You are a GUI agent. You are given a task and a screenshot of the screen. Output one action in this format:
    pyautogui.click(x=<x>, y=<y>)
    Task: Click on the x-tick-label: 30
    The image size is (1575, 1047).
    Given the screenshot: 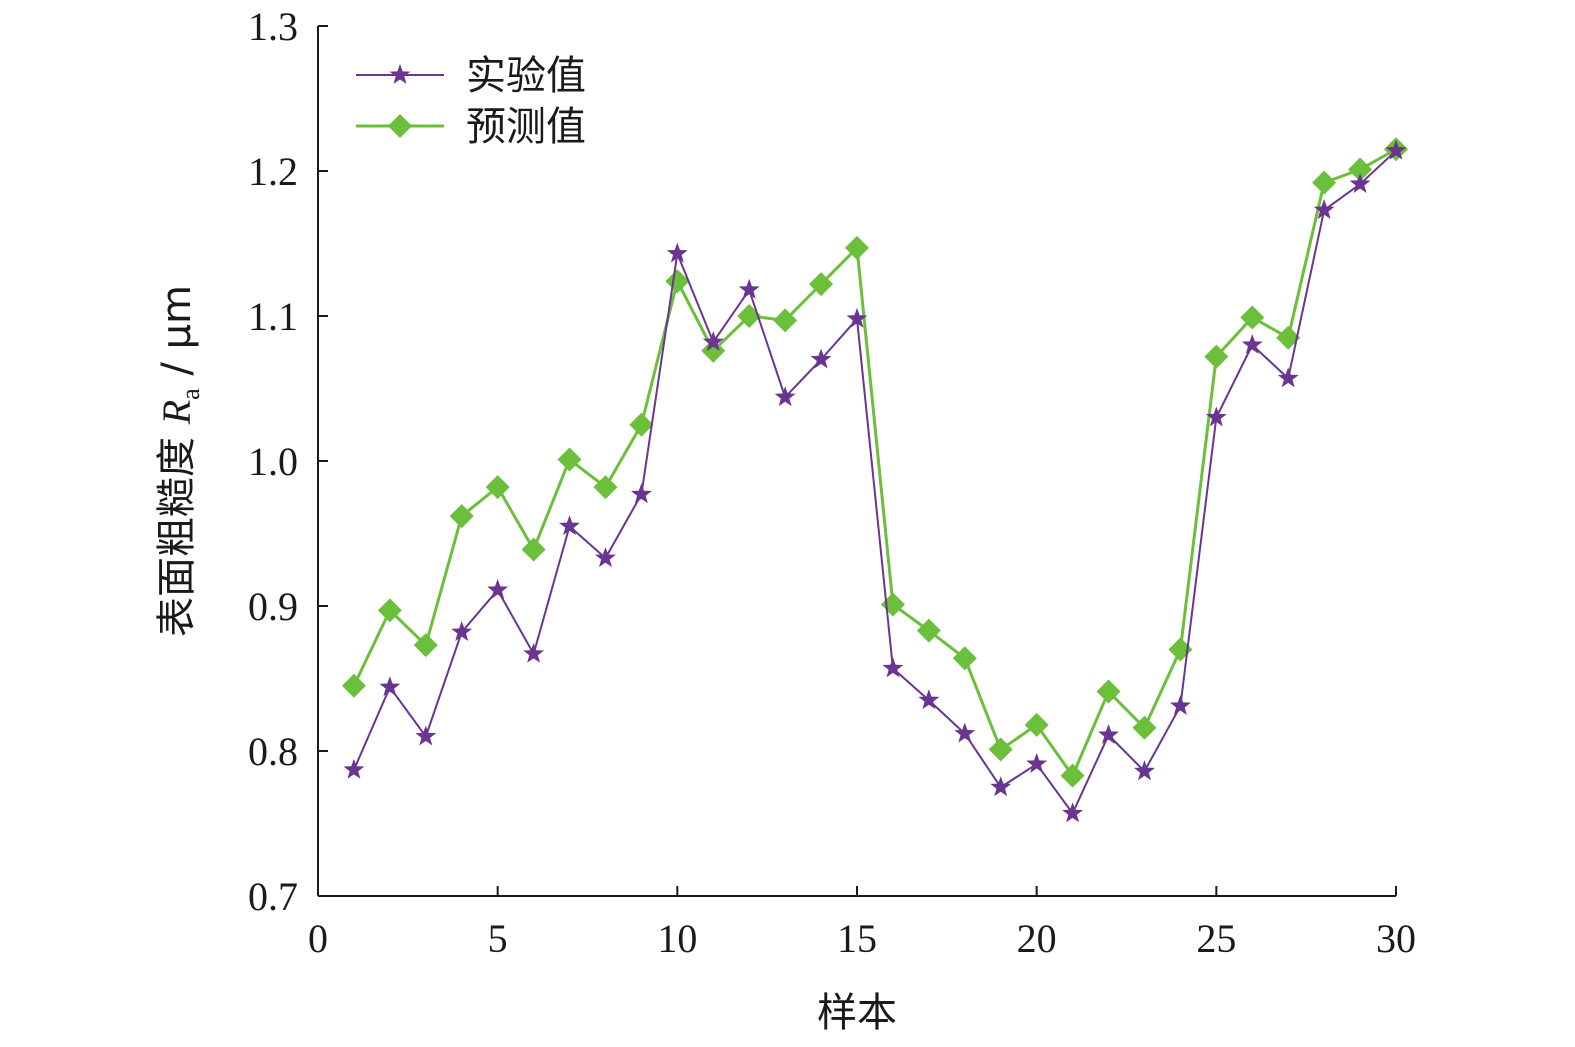 What is the action you would take?
    pyautogui.click(x=1396, y=938)
    